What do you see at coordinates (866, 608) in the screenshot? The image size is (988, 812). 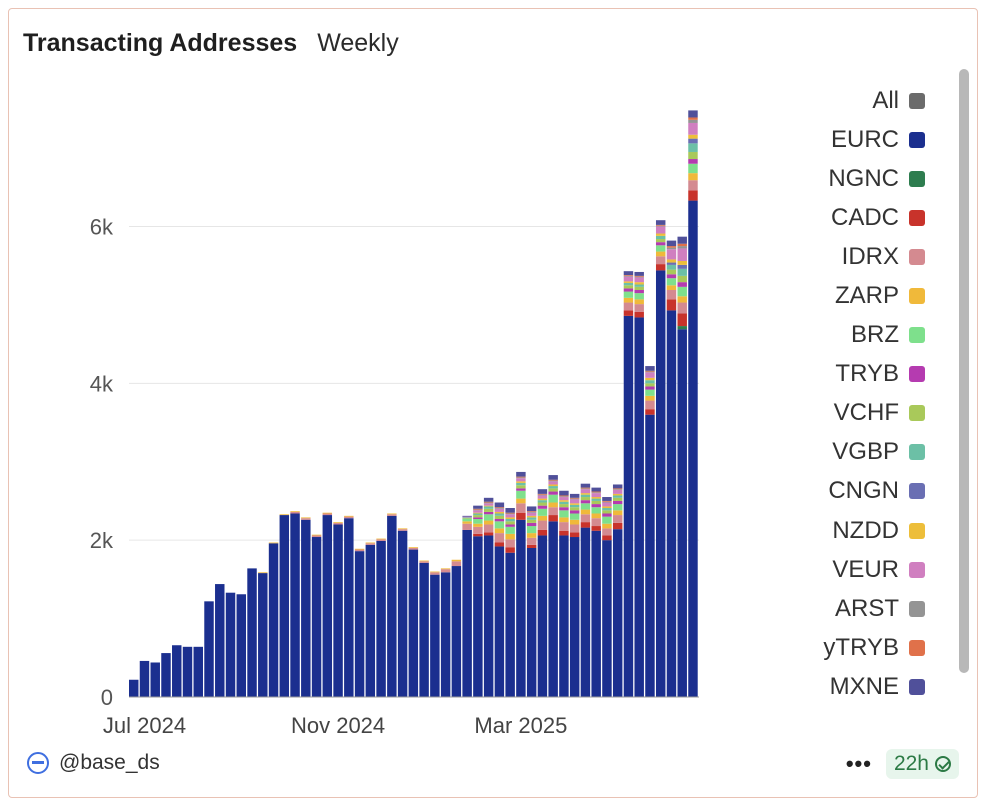 I see `legend-label: ARST` at bounding box center [866, 608].